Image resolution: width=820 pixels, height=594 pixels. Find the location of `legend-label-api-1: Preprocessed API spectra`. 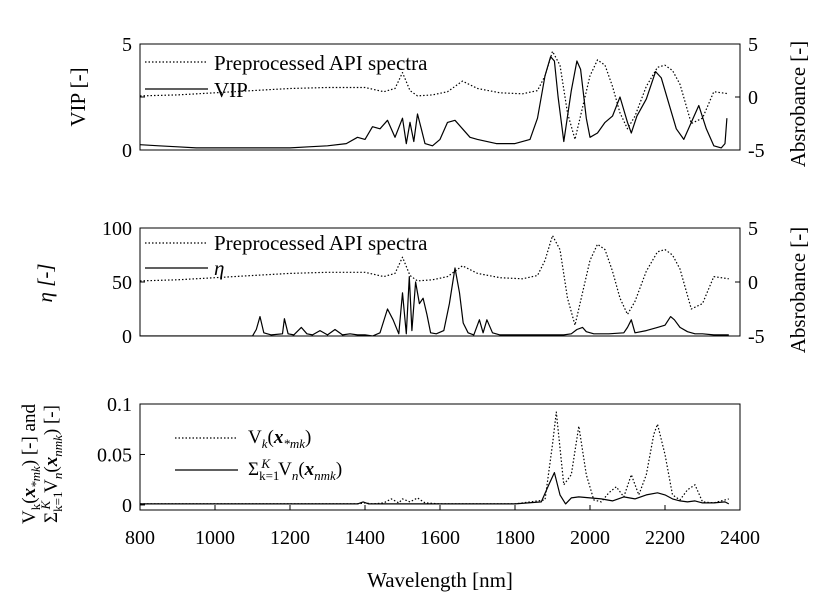

legend-label-api-1: Preprocessed API spectra is located at coordinates (321, 63).